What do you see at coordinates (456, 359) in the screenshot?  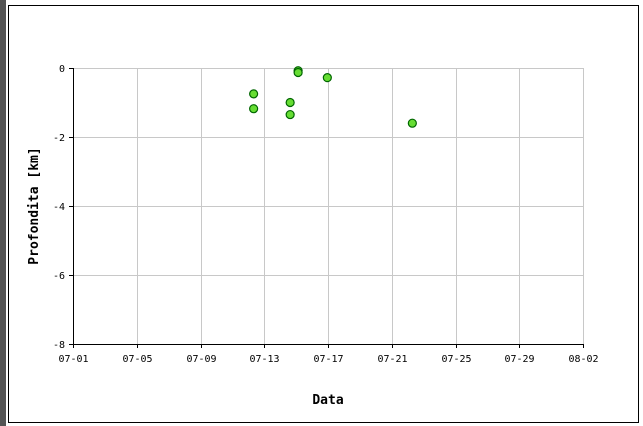 I see `x-tick-label: 07-25` at bounding box center [456, 359].